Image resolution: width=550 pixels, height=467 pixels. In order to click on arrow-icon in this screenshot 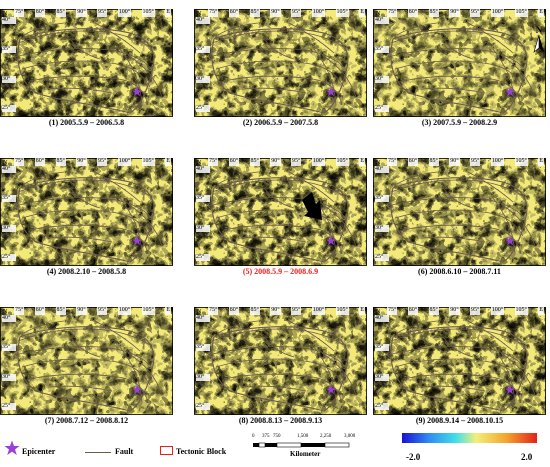, I will do `click(312, 206)`.